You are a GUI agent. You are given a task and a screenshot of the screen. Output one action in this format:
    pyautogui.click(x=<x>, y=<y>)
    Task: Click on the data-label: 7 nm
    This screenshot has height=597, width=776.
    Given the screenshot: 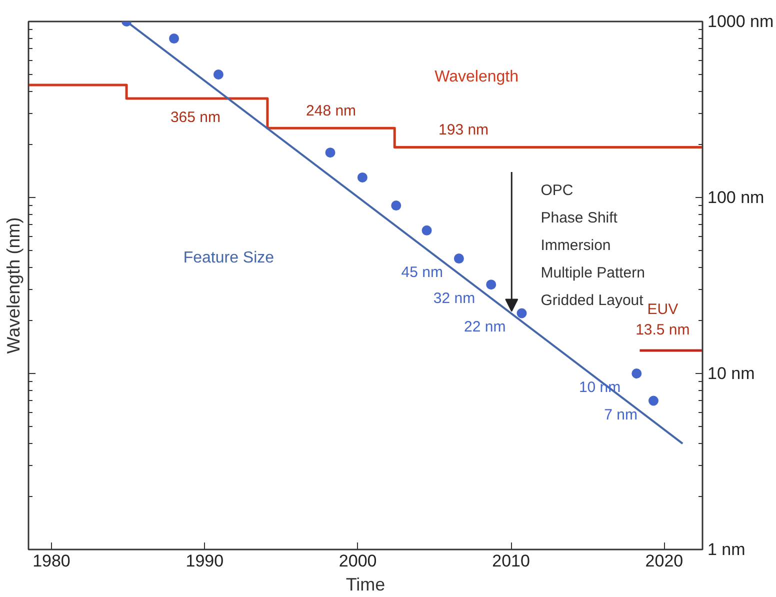 What is the action you would take?
    pyautogui.click(x=621, y=415)
    